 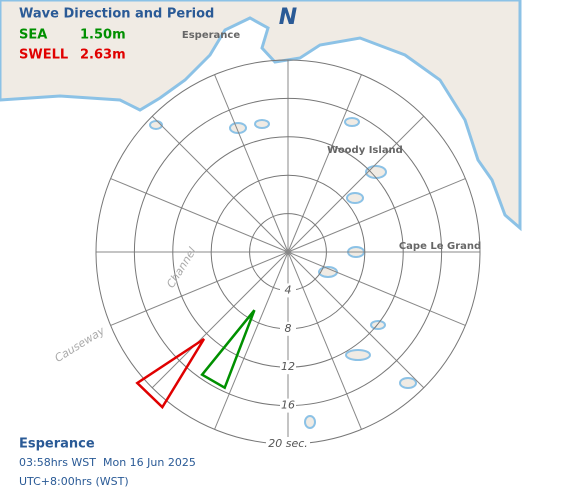 I want to click on ring-label: 12, so click(x=288, y=366).